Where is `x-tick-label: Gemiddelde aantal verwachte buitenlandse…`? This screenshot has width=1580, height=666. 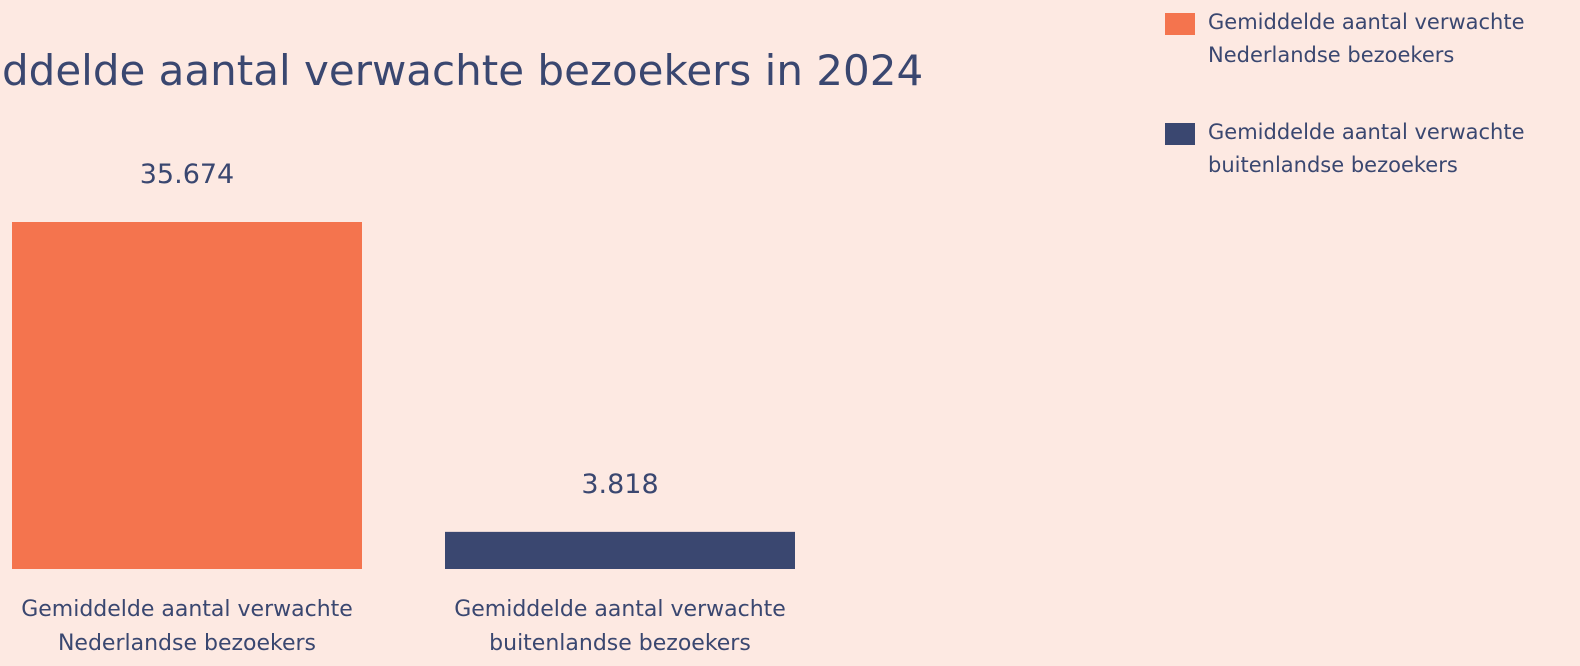 x-tick-label: Gemiddelde aantal verwachte buitenlandse… is located at coordinates (620, 627).